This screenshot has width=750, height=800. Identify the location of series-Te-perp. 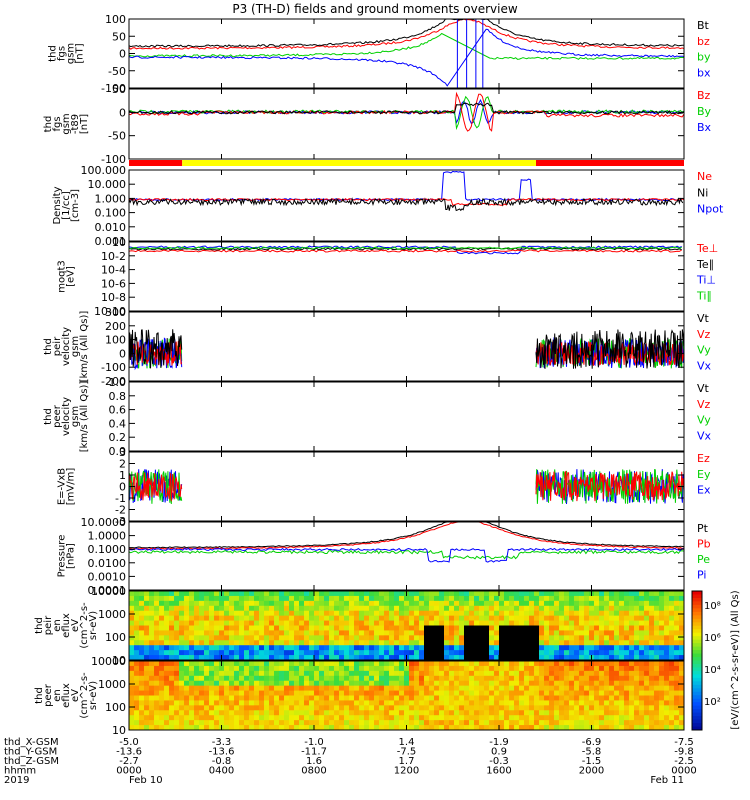
(405, 251).